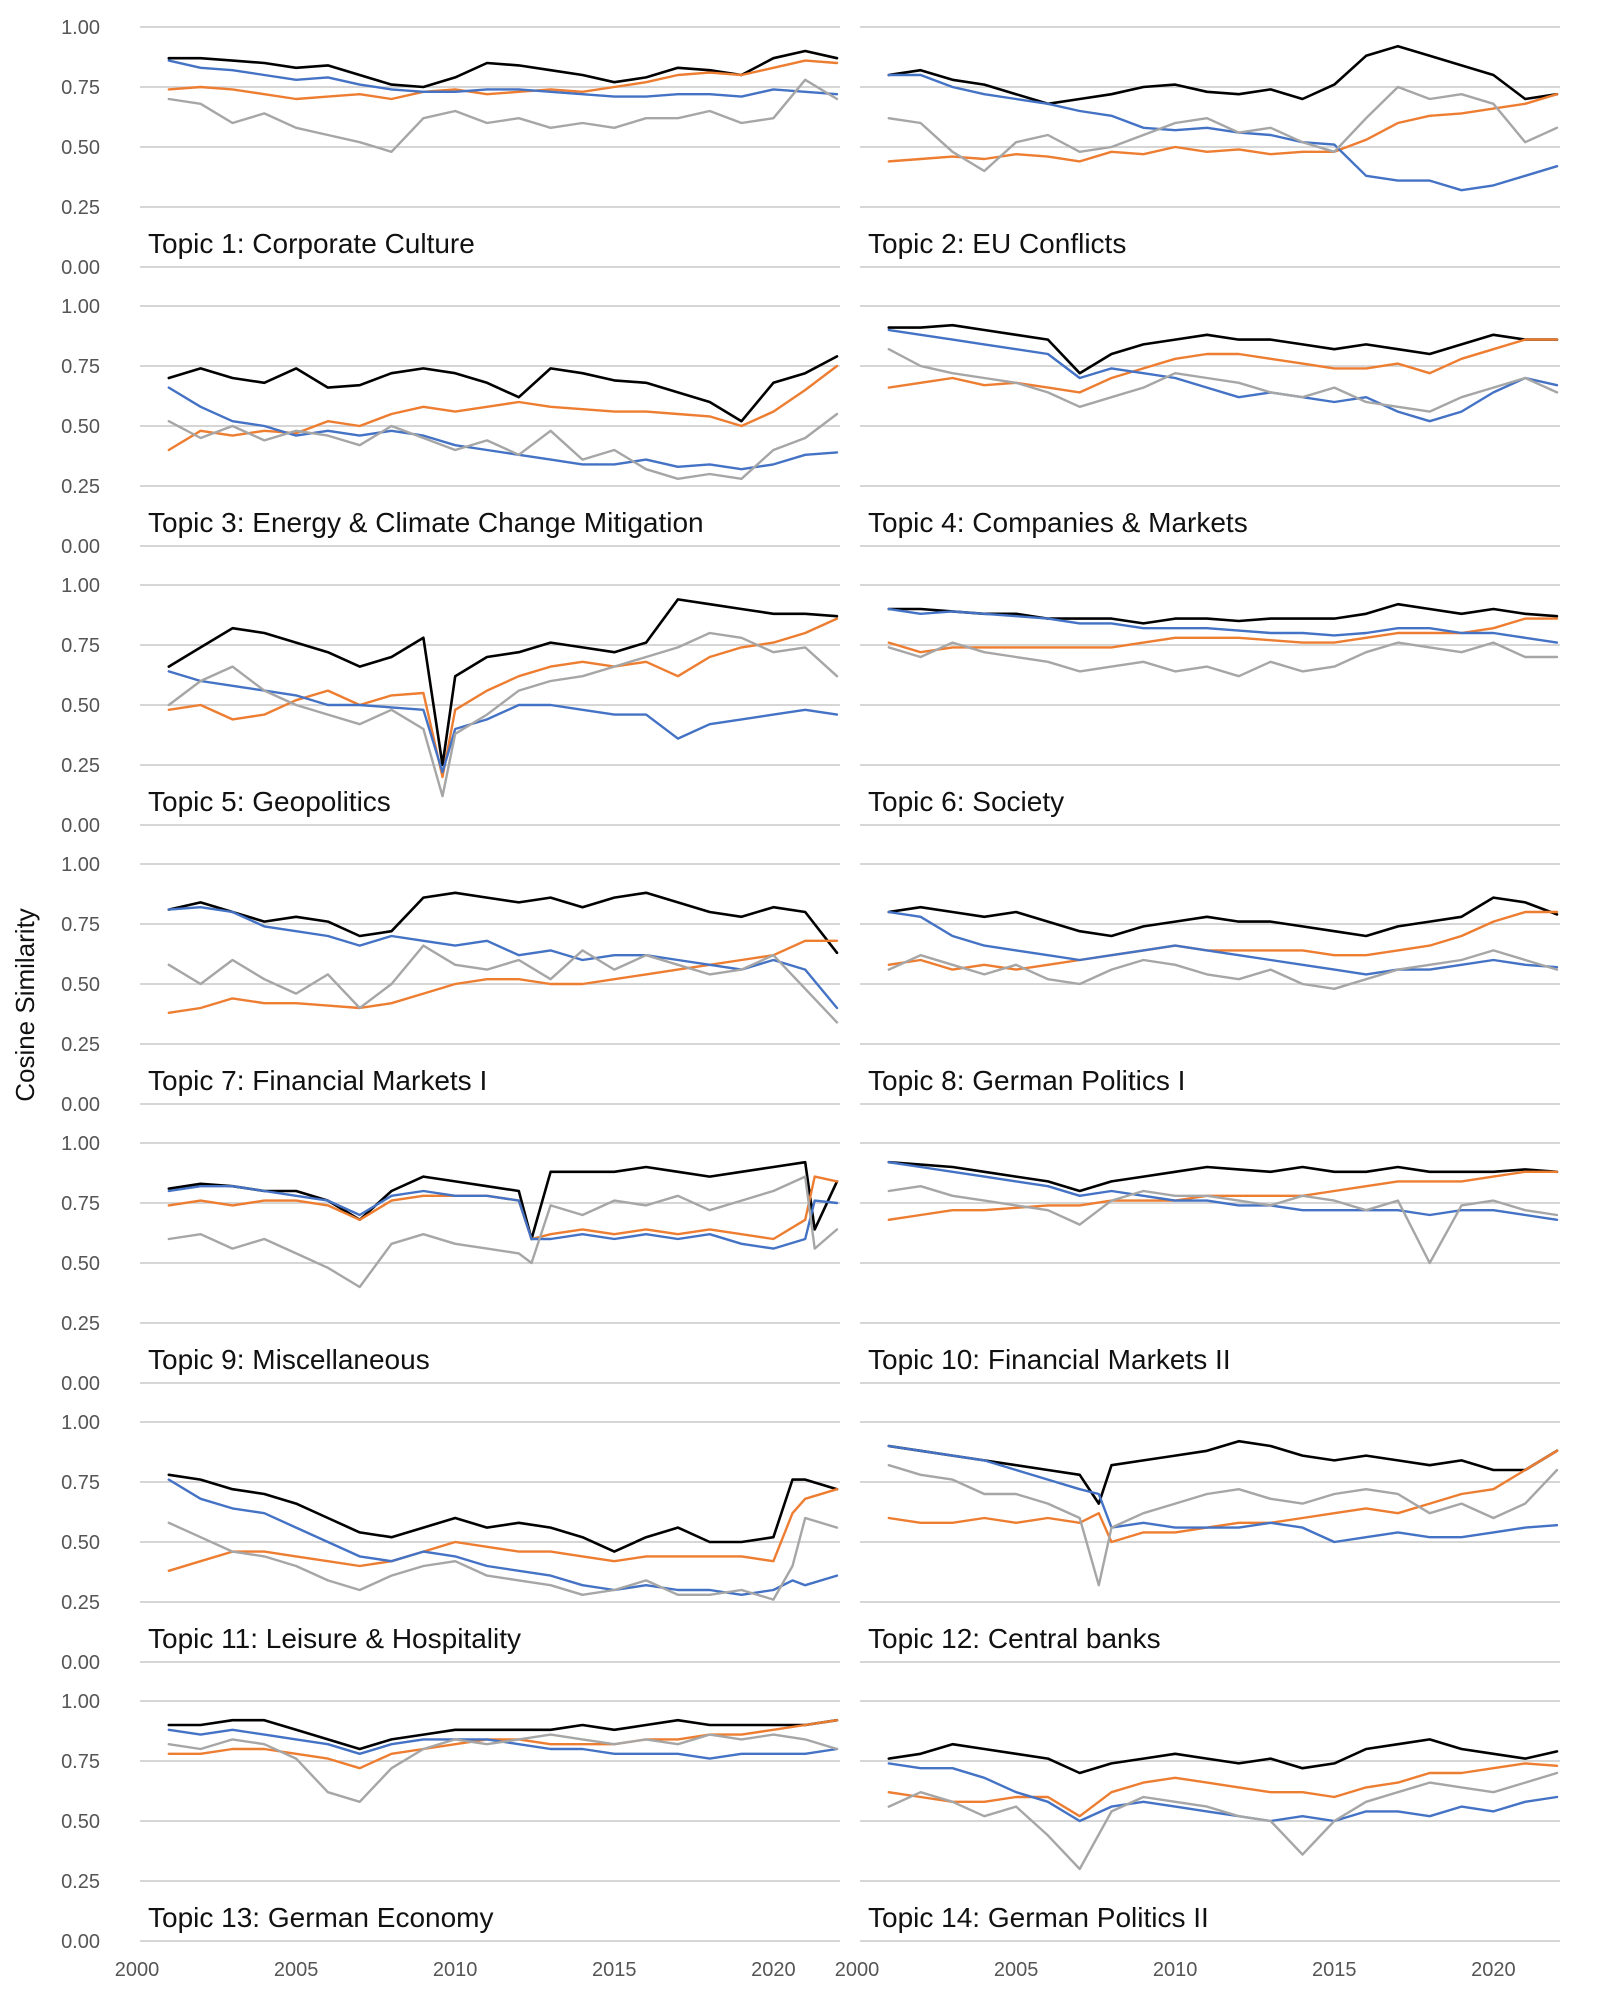  I want to click on panel-topic-10: Topic 10: Financial Markets II, so click(1210, 1263).